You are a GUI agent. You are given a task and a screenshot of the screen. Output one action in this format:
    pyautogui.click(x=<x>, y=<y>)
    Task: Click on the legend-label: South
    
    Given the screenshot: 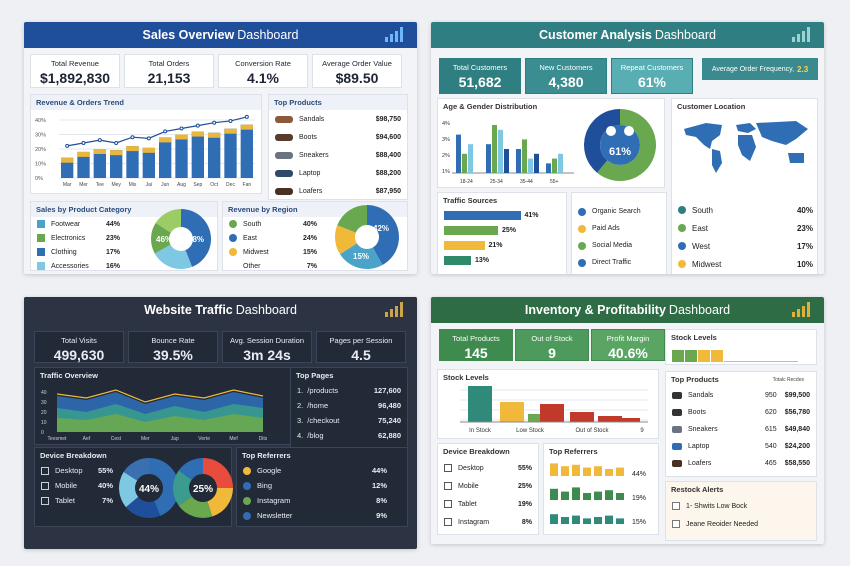 What is the action you would take?
    pyautogui.click(x=252, y=224)
    